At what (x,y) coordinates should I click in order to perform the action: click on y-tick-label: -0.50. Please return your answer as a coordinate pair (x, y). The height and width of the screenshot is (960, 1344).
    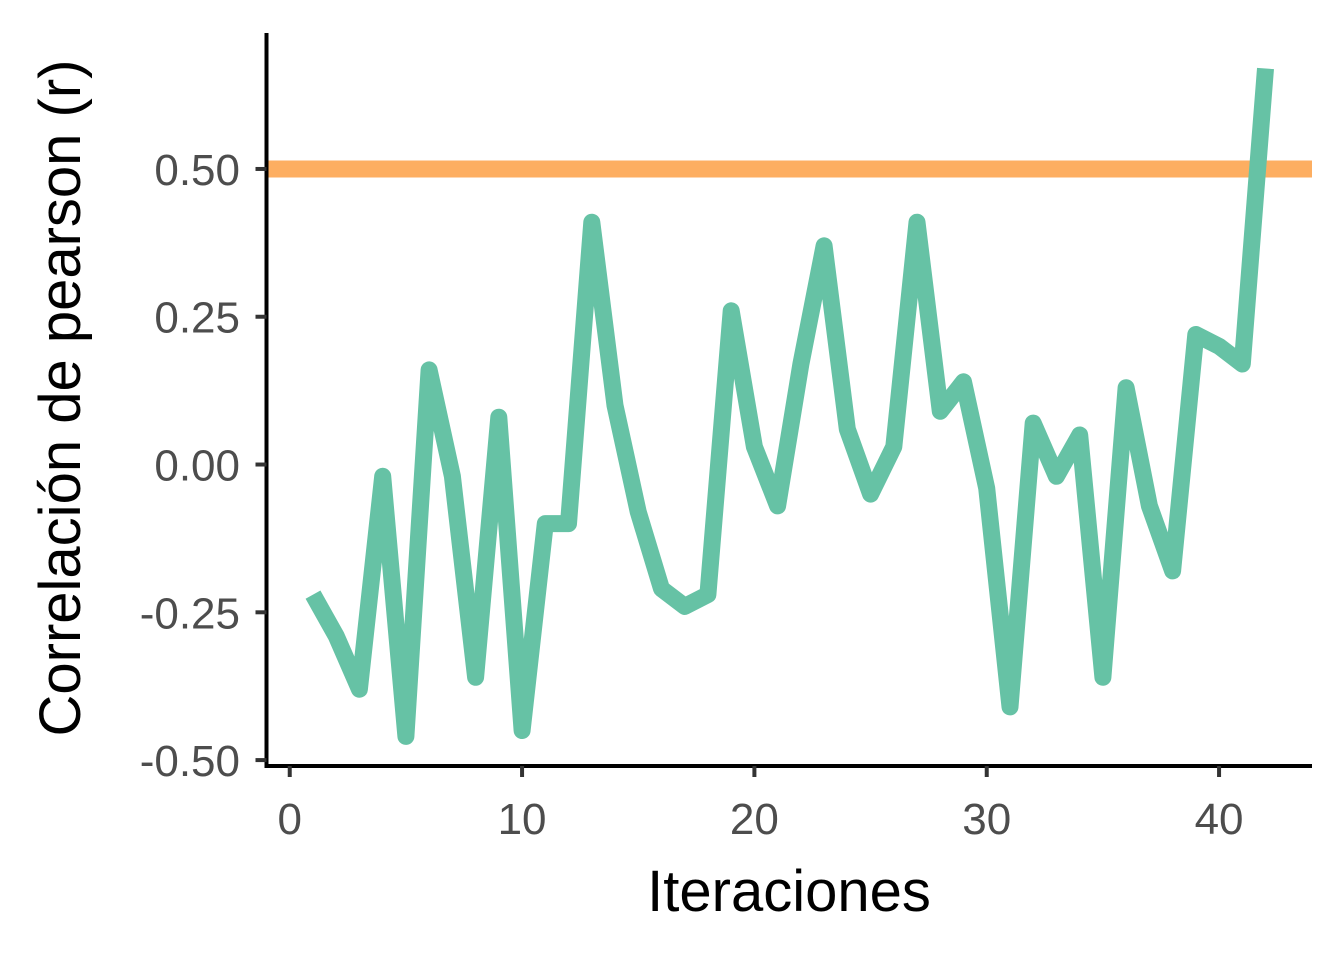
    Looking at the image, I should click on (190, 761).